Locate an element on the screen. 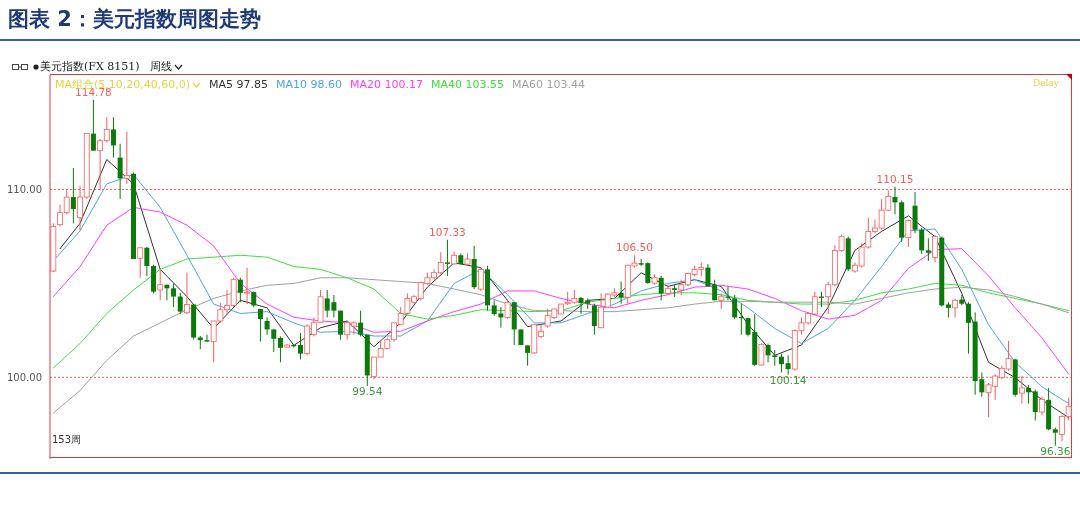 Image resolution: width=1080 pixels, height=513 pixels. text: 周线 is located at coordinates (161, 66).